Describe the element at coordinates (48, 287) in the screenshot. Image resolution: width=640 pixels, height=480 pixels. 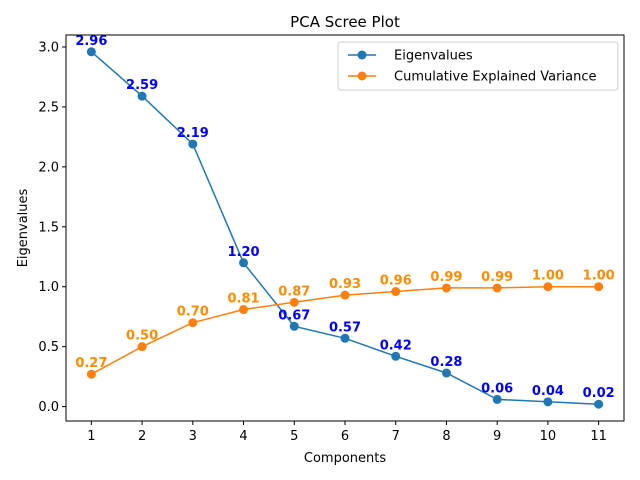
I see `y-tick-label: 1.0` at that location.